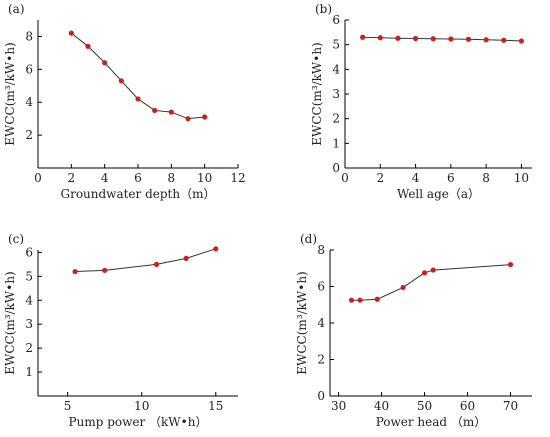 This screenshot has width=550, height=437. What do you see at coordinates (323, 9) in the screenshot?
I see `panel-label: (b)` at bounding box center [323, 9].